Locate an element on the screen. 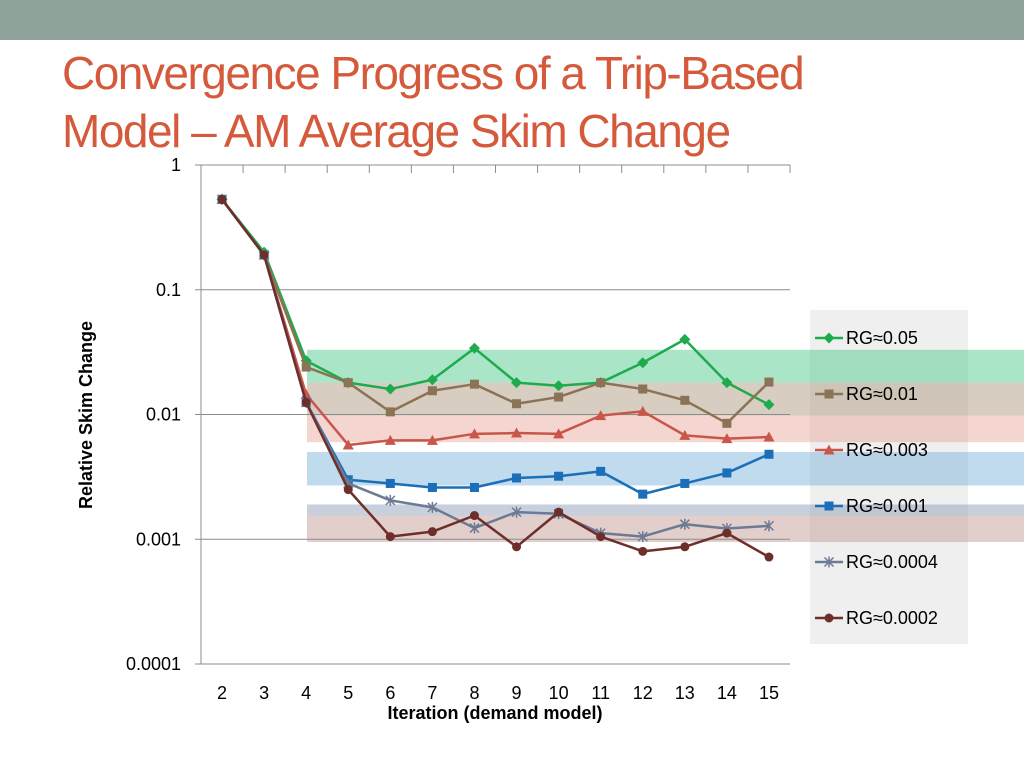 Image resolution: width=1024 pixels, height=768 pixels. x-tick-label-9: 9 is located at coordinates (517, 693).